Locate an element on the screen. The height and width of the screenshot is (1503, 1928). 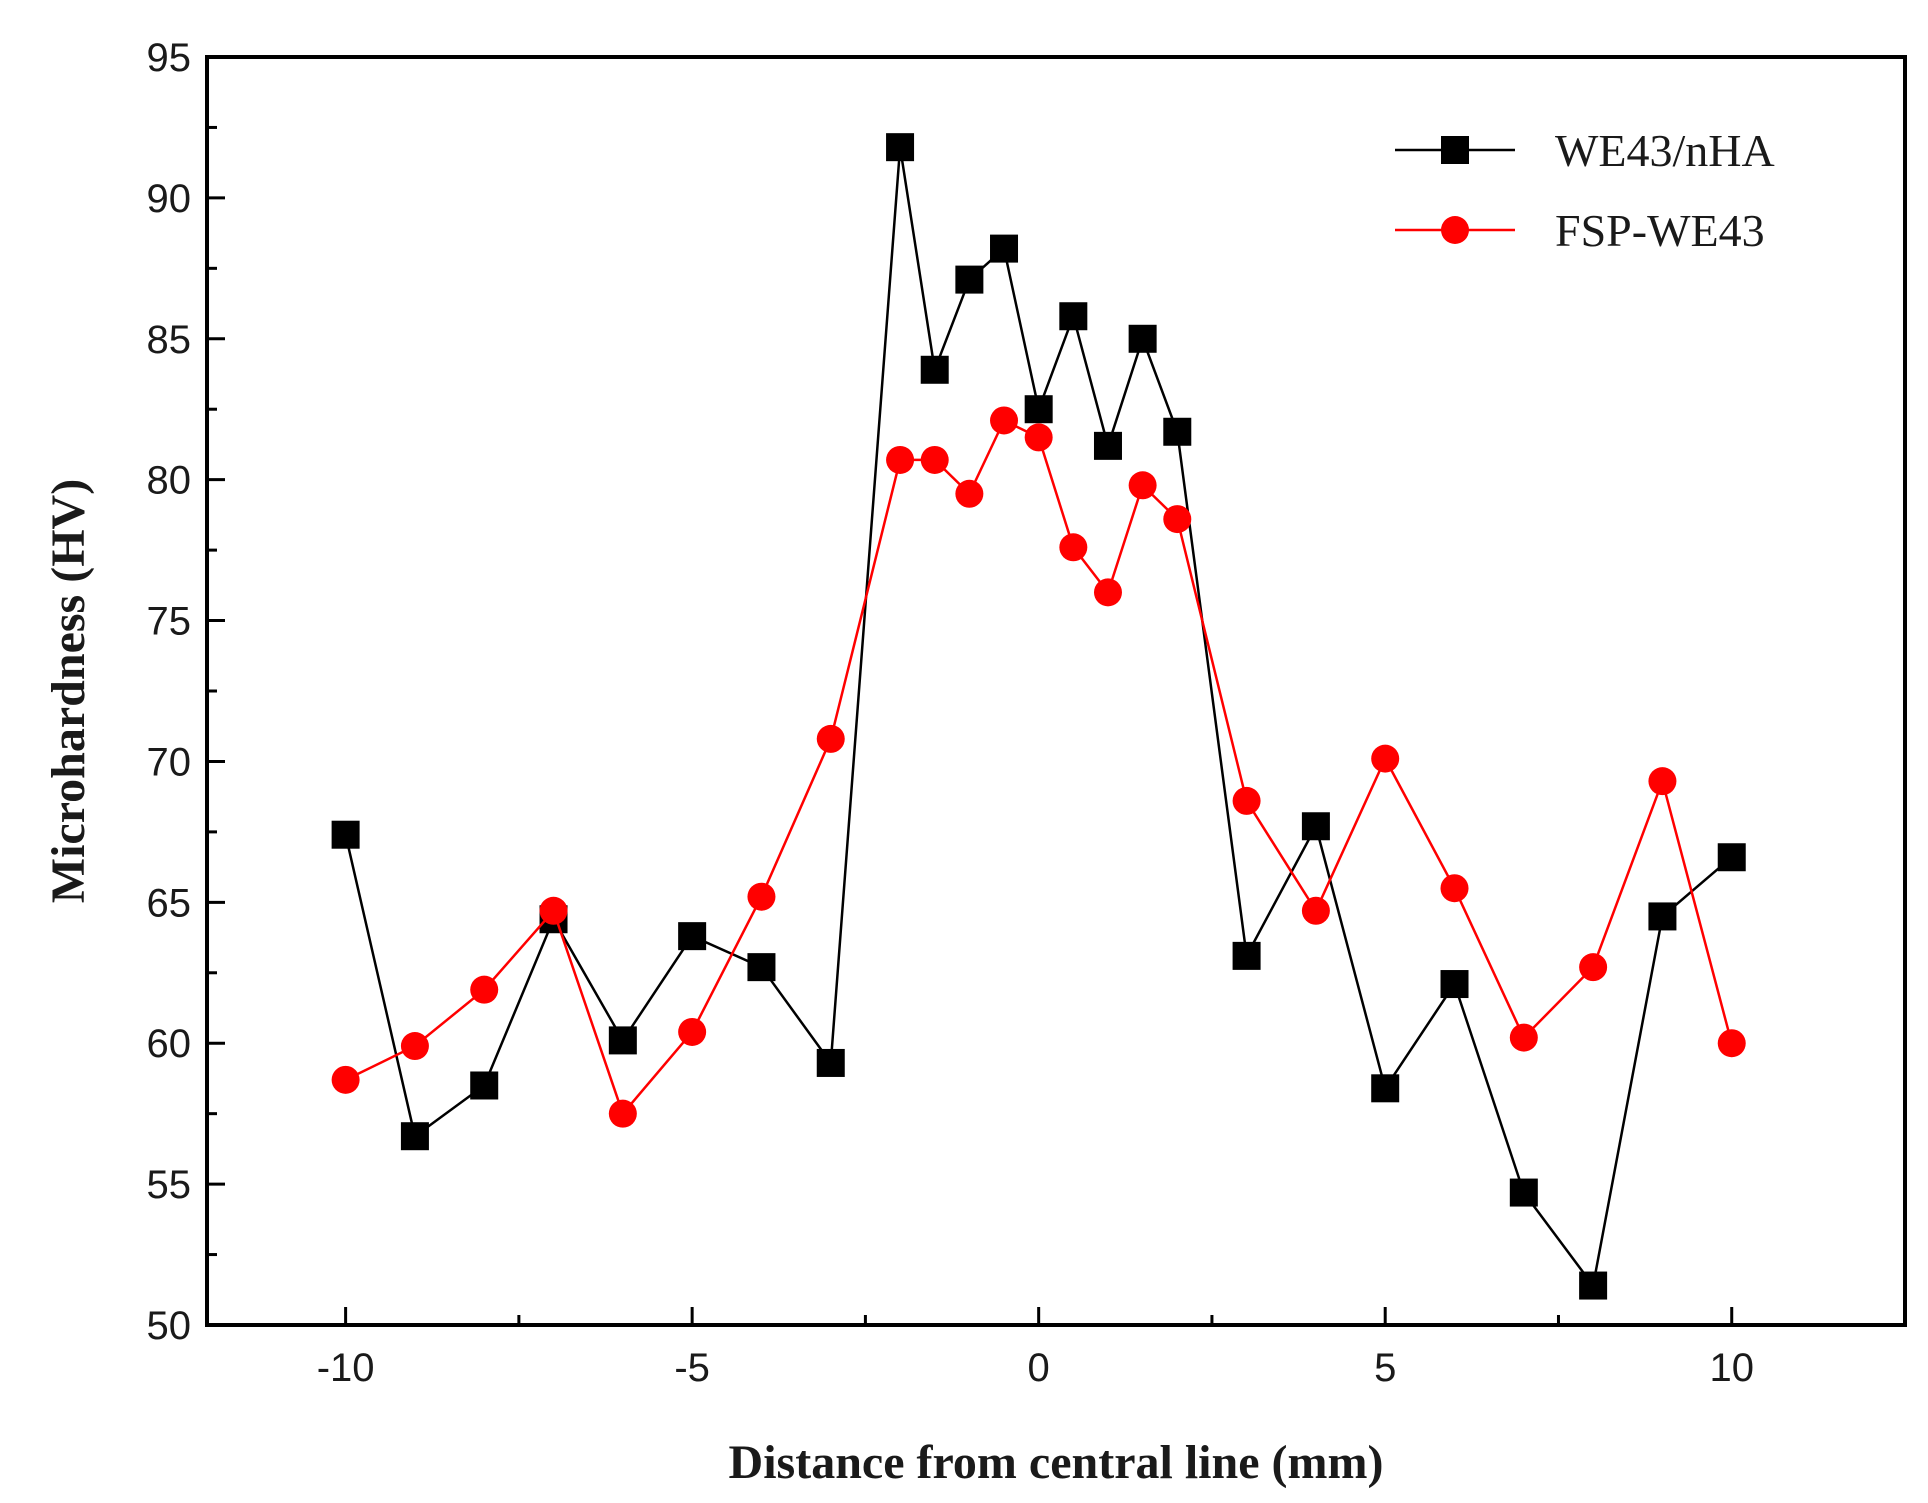
y-tick-label: 75 is located at coordinates (169, 622).